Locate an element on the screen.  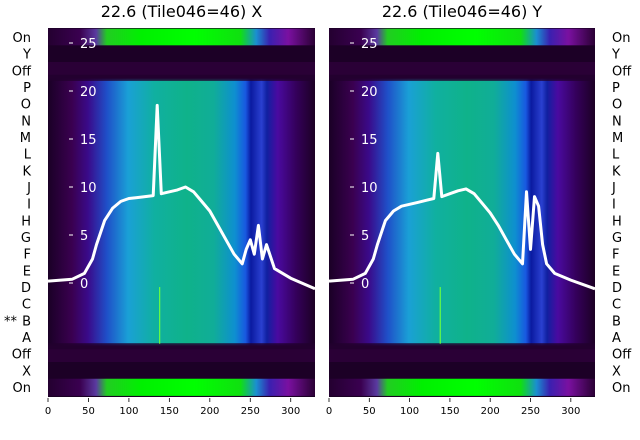
inner-y-tick-label: 25 is located at coordinates (88, 44).